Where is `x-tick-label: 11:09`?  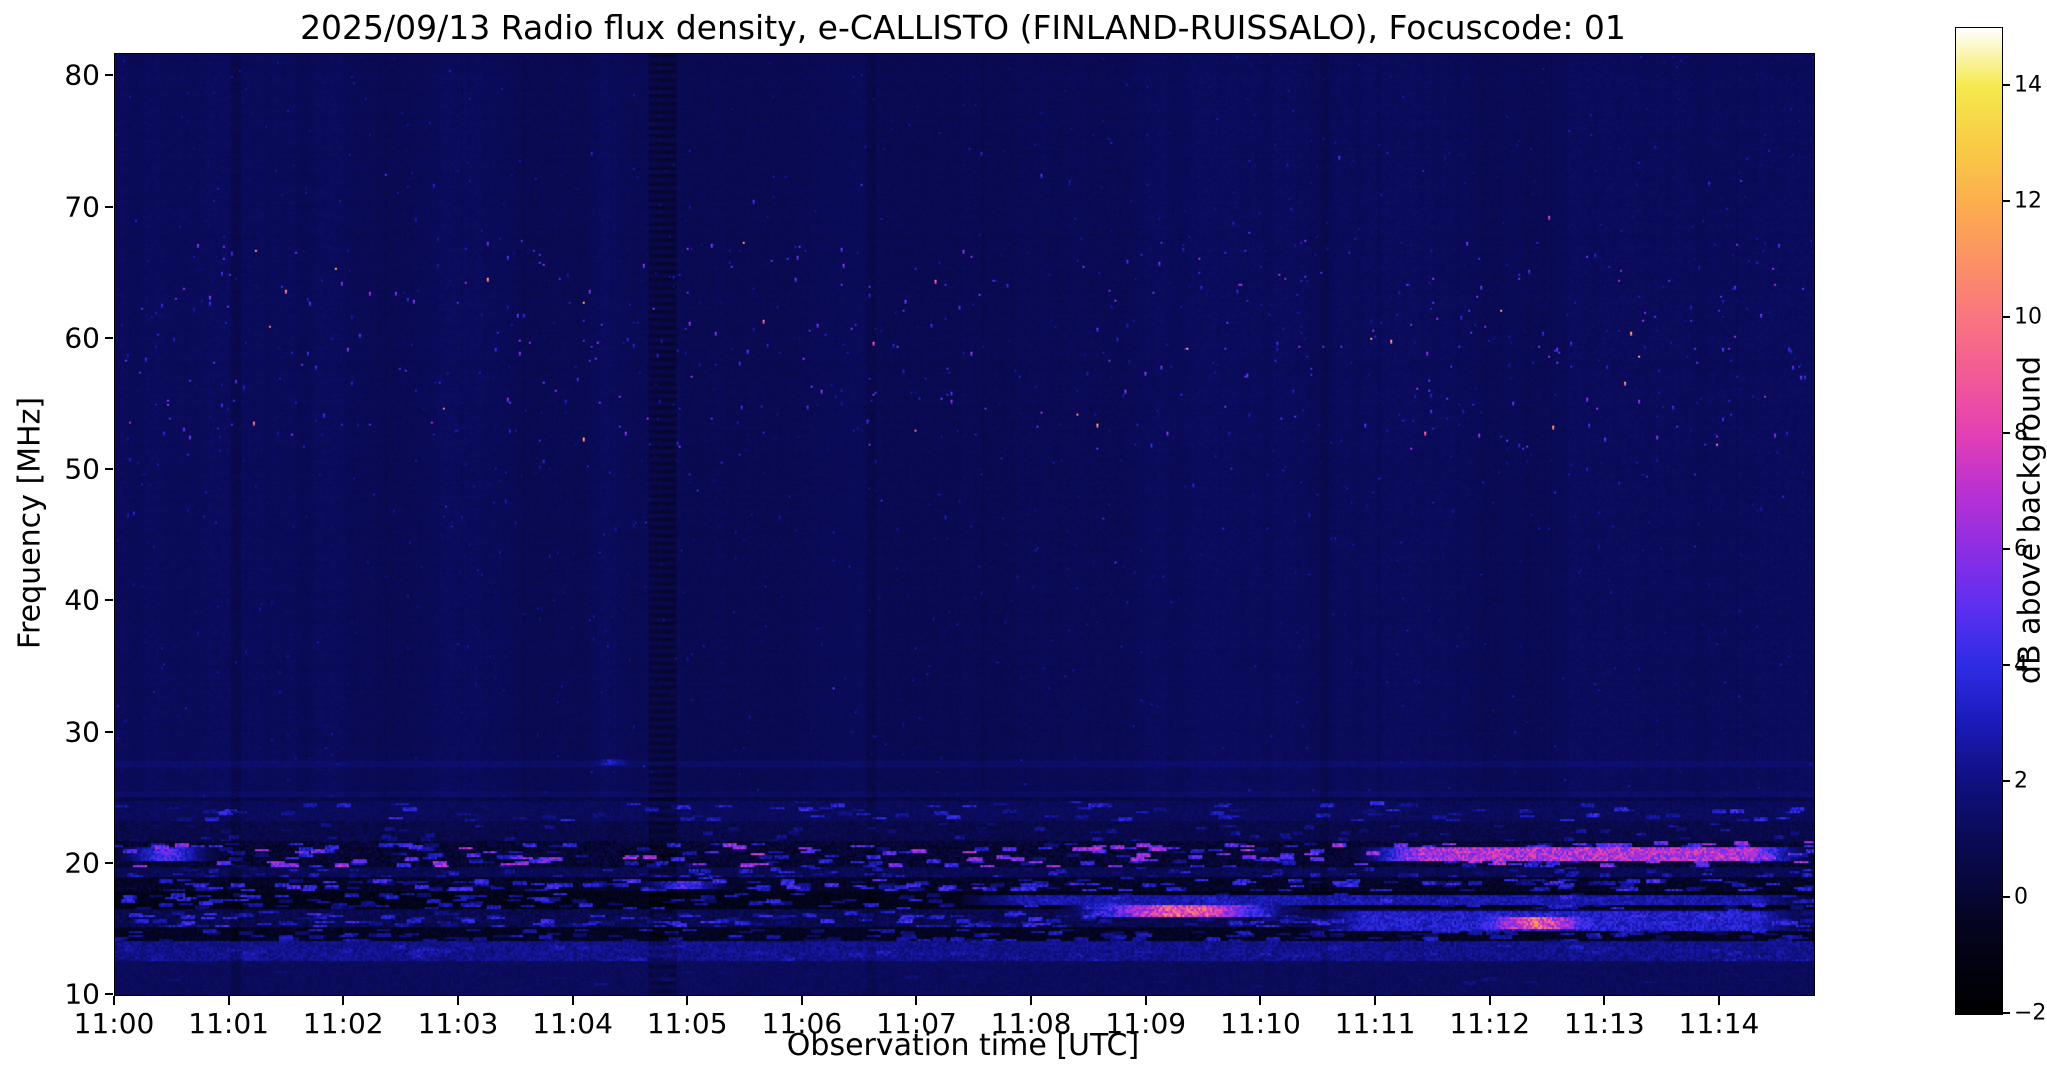 x-tick-label: 11:09 is located at coordinates (1146, 1023).